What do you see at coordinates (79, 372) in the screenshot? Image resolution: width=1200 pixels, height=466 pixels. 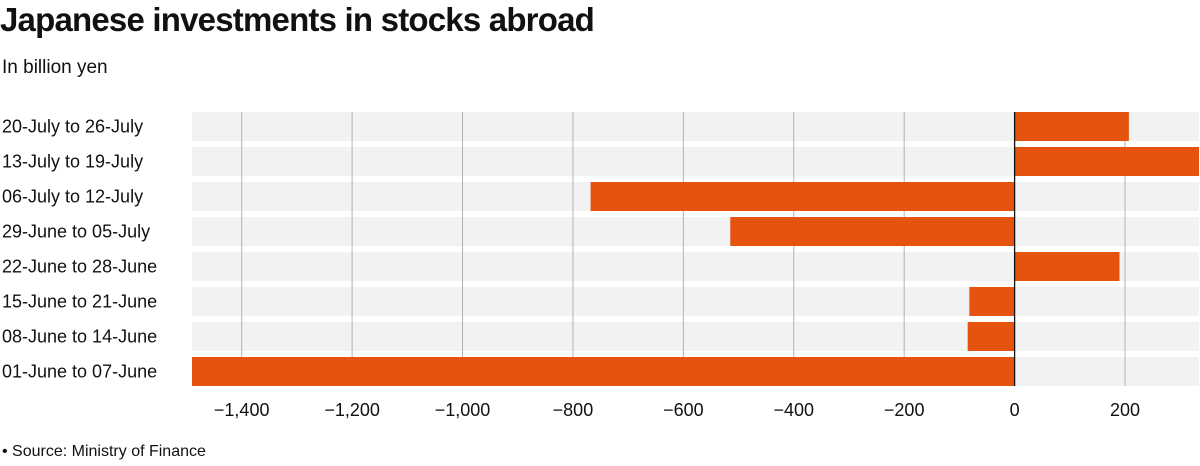 I see `category-label: 01-June to 07-June` at bounding box center [79, 372].